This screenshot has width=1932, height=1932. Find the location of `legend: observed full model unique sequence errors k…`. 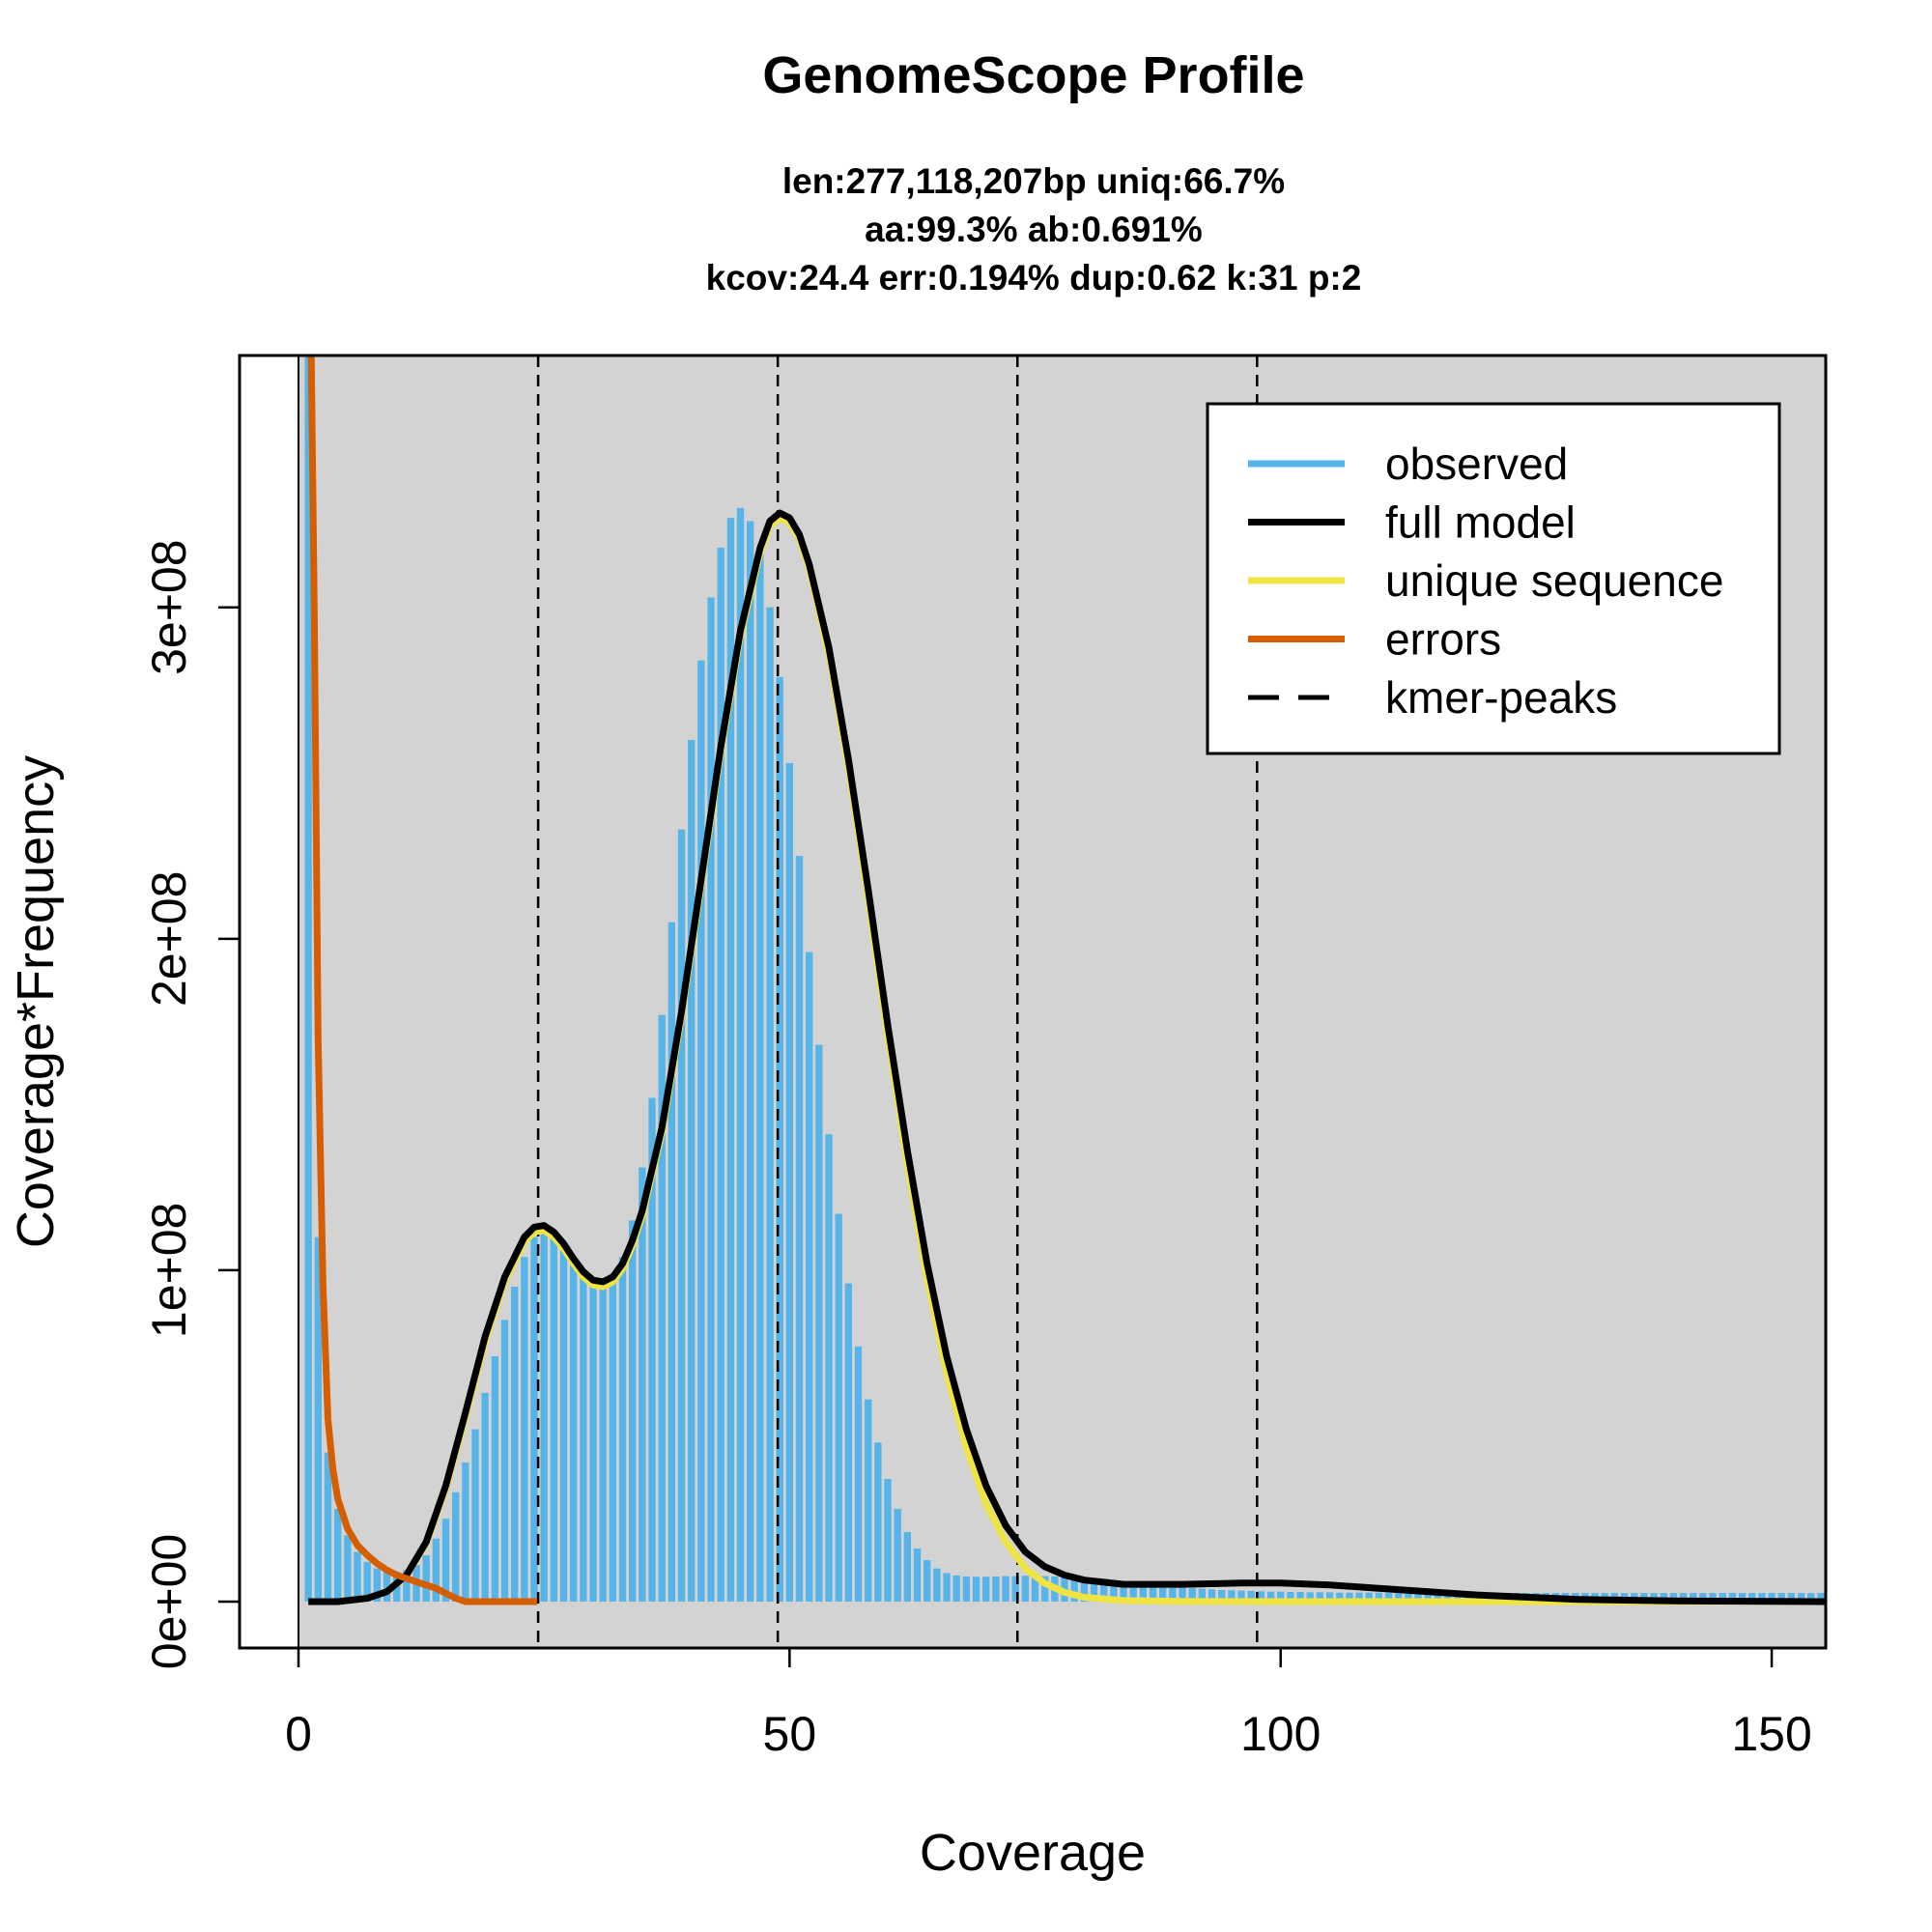

legend: observed full model unique sequence errors k… is located at coordinates (1493, 578).